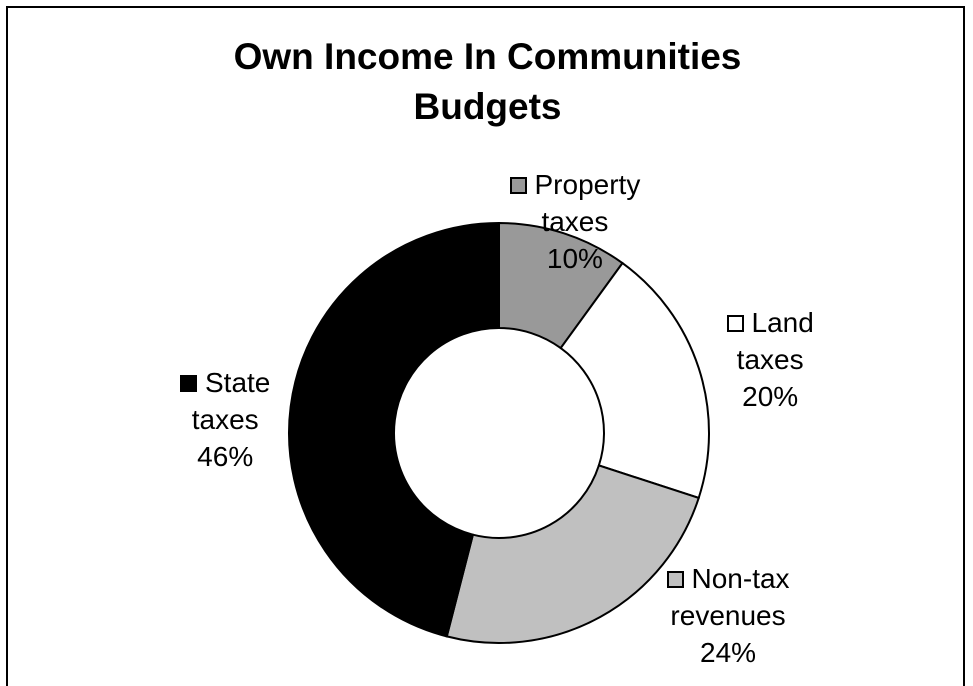 The image size is (973, 686). Describe the element at coordinates (728, 652) in the screenshot. I see `slice-value-label: 24%` at that location.